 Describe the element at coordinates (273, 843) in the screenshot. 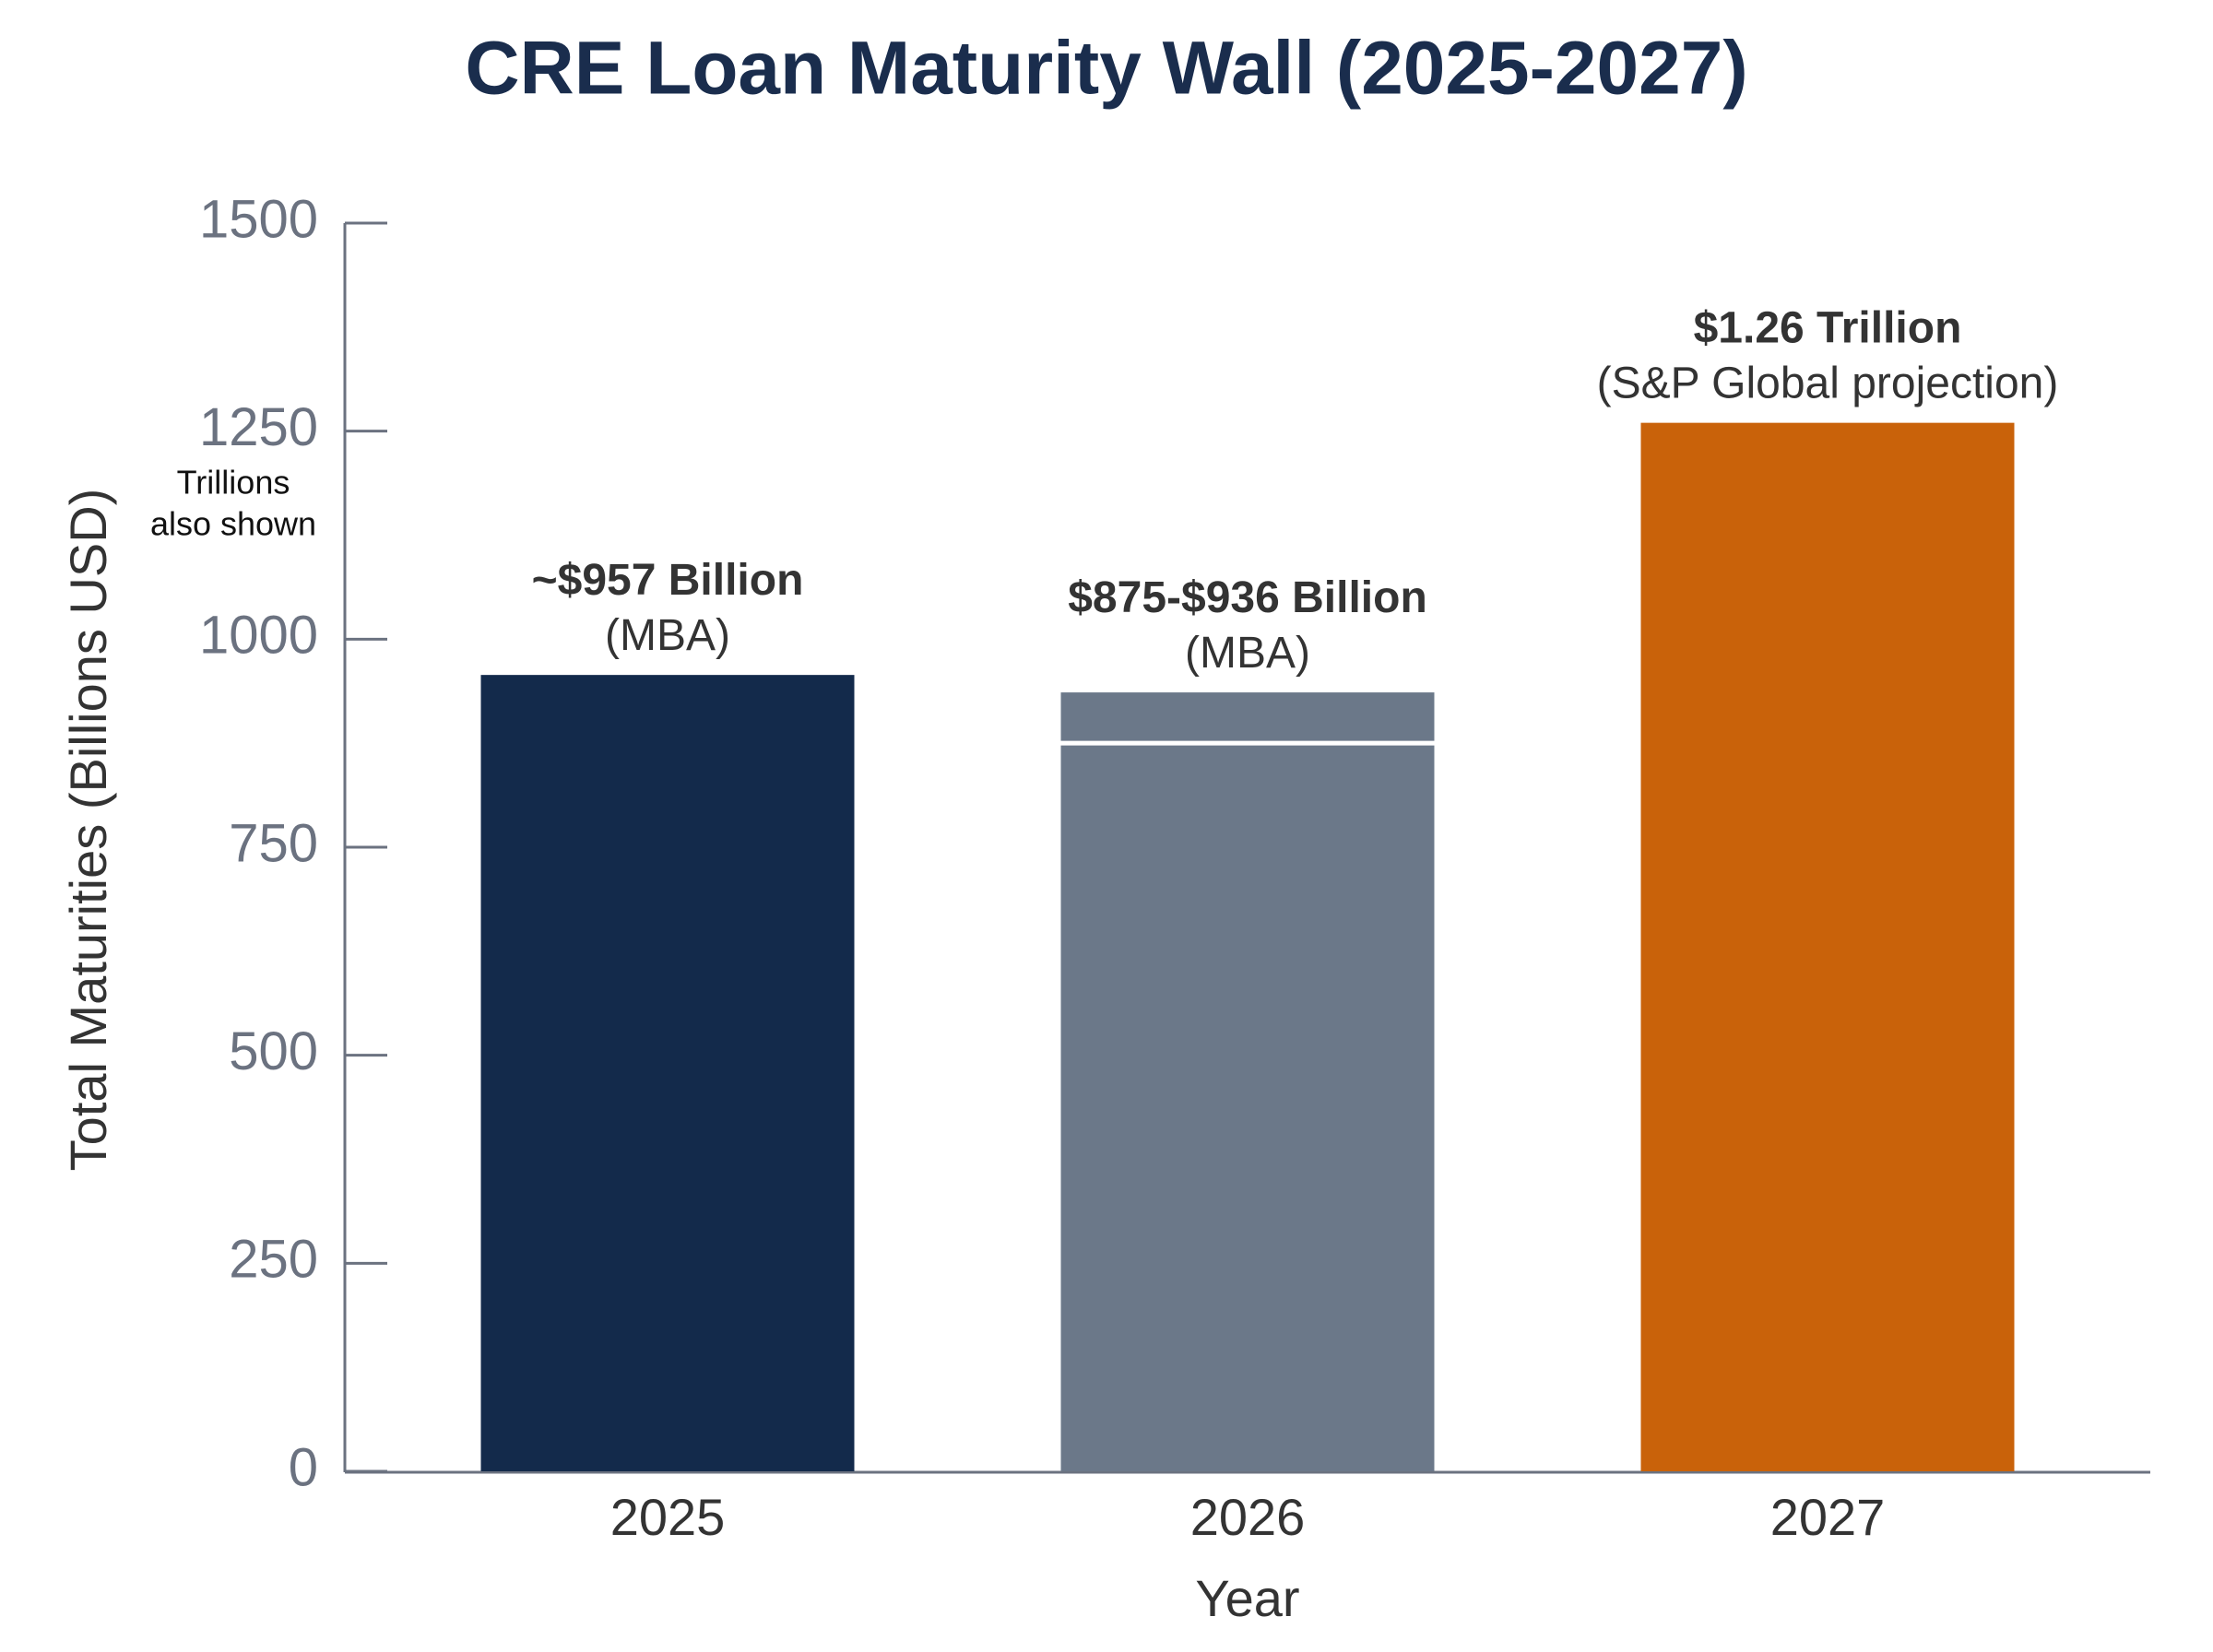

I see `y-tick-label: 750` at that location.